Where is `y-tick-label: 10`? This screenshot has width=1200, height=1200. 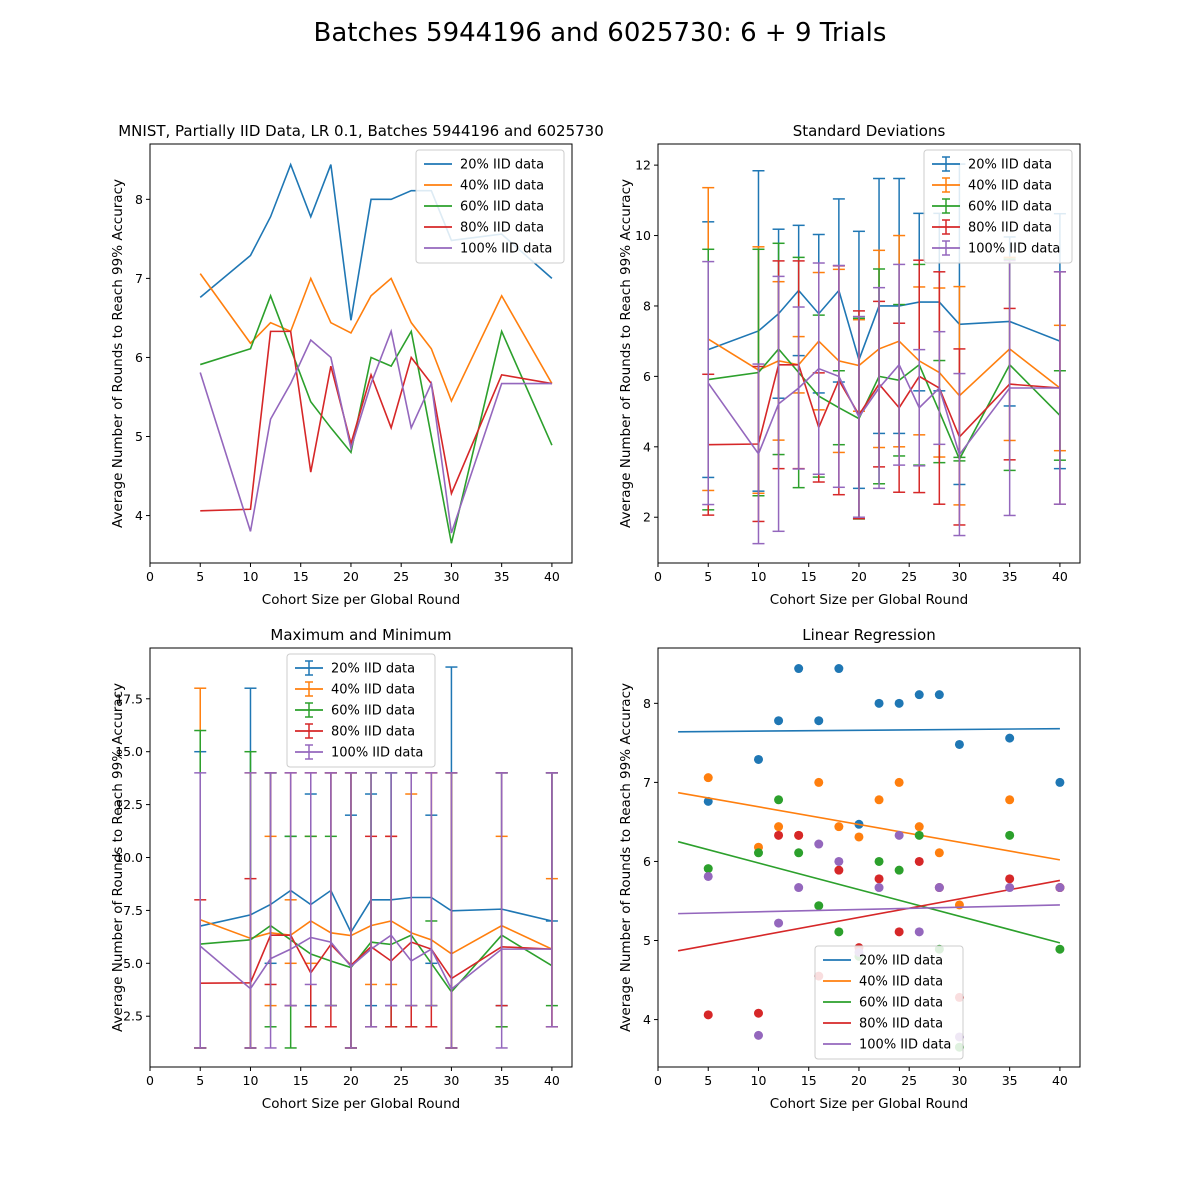
y-tick-label: 10 is located at coordinates (643, 235).